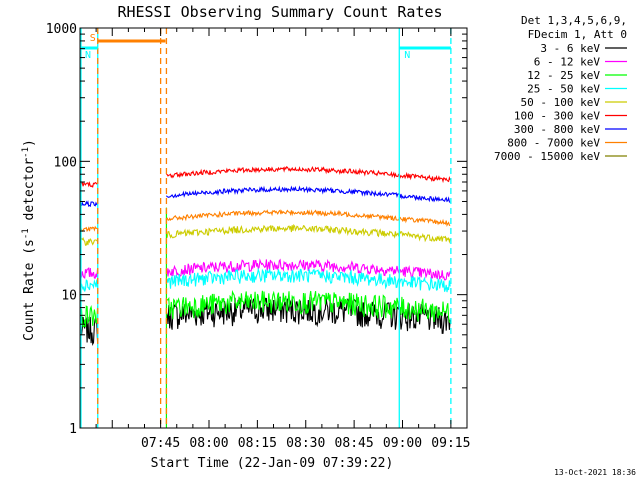 Image resolution: width=640 pixels, height=480 pixels. I want to click on series-100-300keV-line, so click(265, 176).